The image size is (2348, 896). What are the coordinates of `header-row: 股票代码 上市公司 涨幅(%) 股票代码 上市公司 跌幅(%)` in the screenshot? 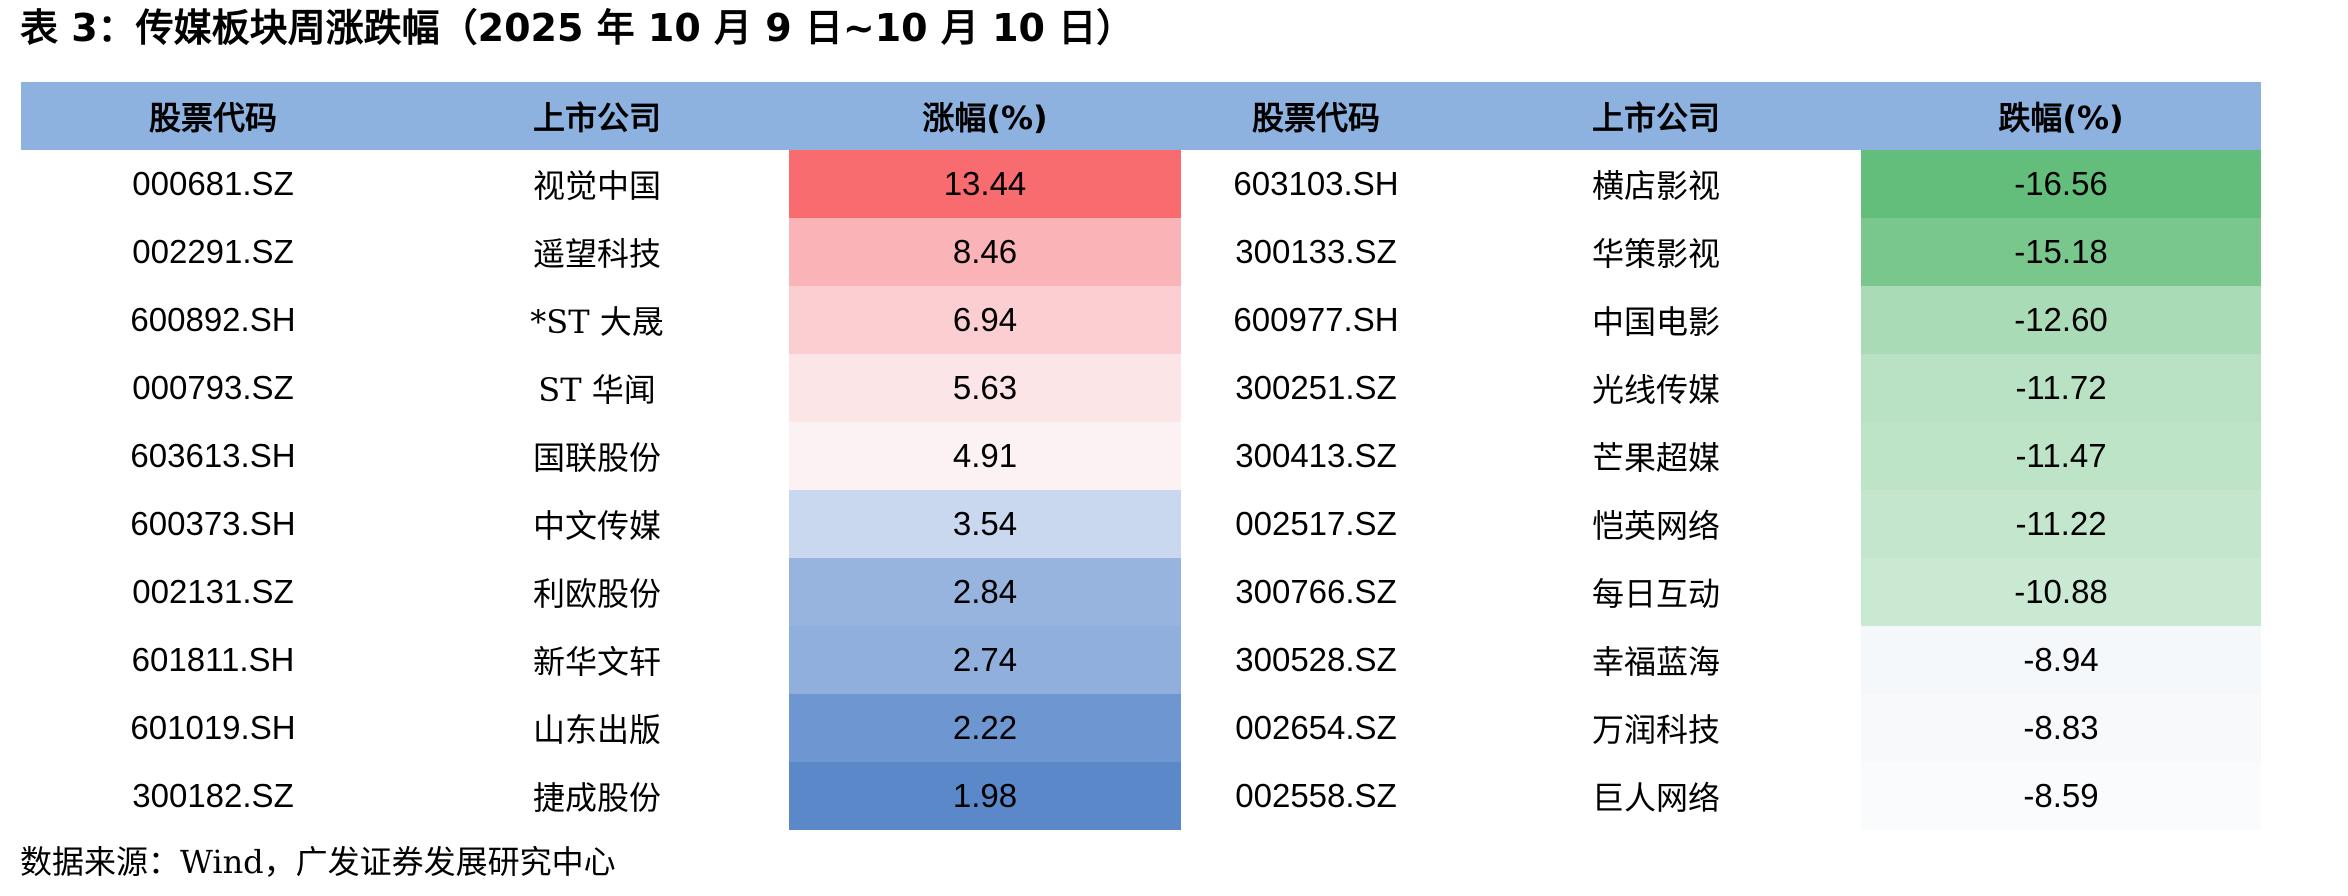 It's located at (1141, 116).